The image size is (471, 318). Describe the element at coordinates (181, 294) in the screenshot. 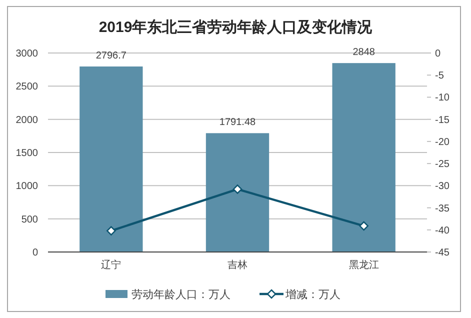

I see `legend-label: 劳动年龄人口：万人` at that location.